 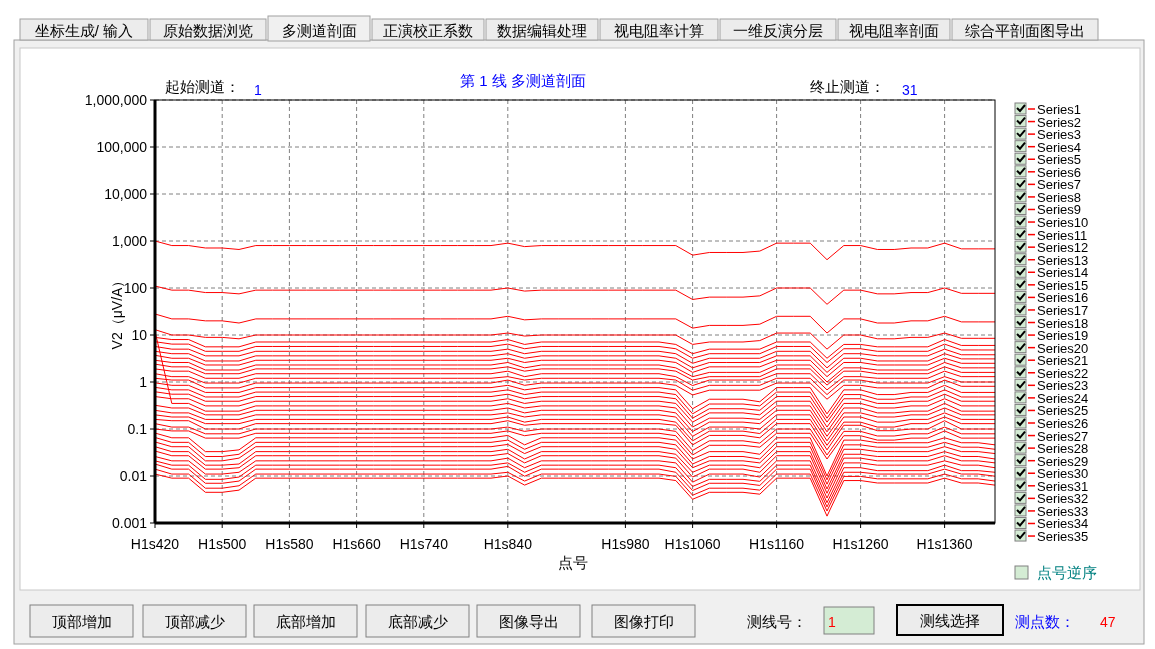 What do you see at coordinates (202, 86) in the screenshot?
I see `text: 起始测道：` at bounding box center [202, 86].